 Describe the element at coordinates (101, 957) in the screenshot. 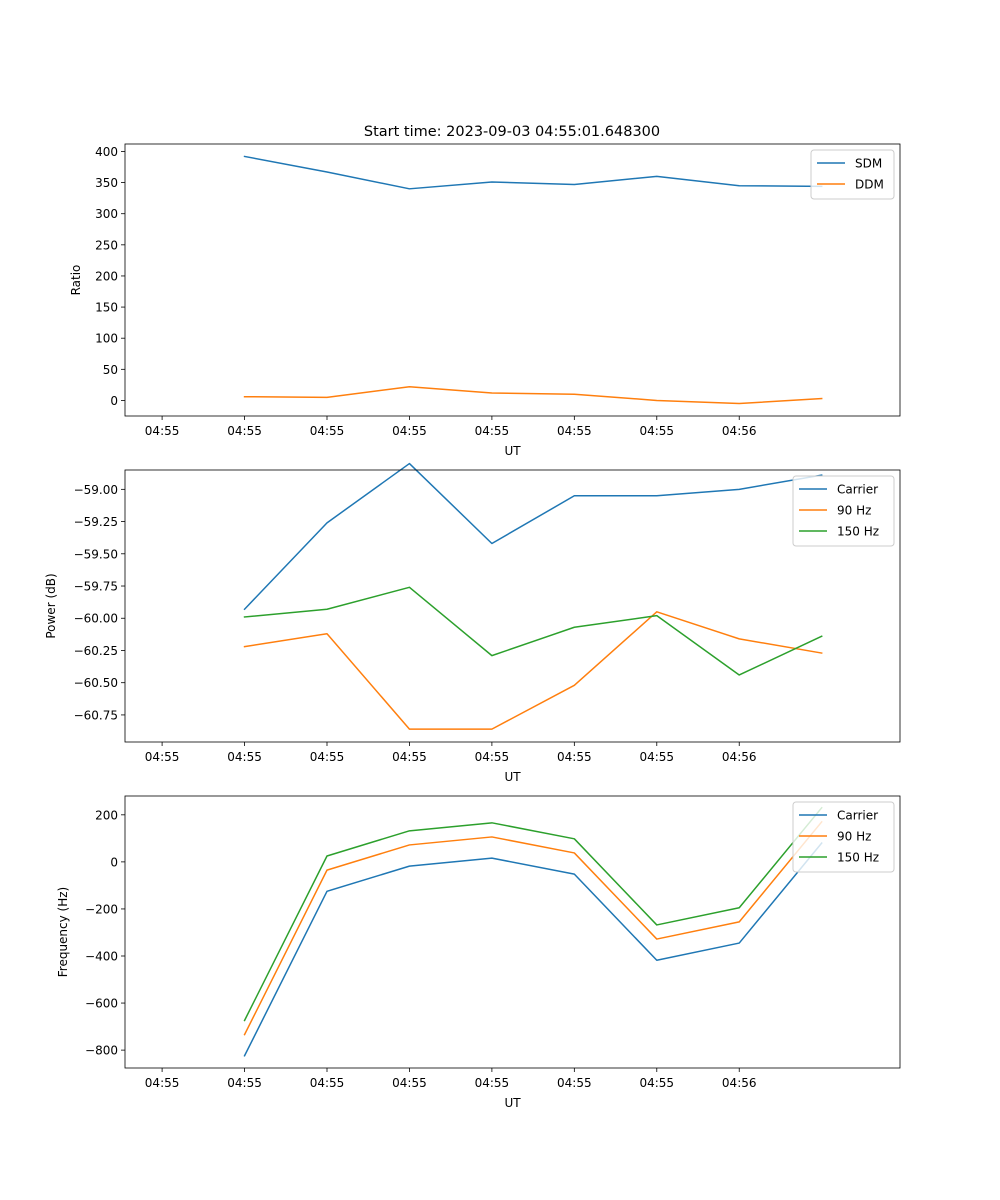

I see `chart-3-y-tick-label: −400` at that location.